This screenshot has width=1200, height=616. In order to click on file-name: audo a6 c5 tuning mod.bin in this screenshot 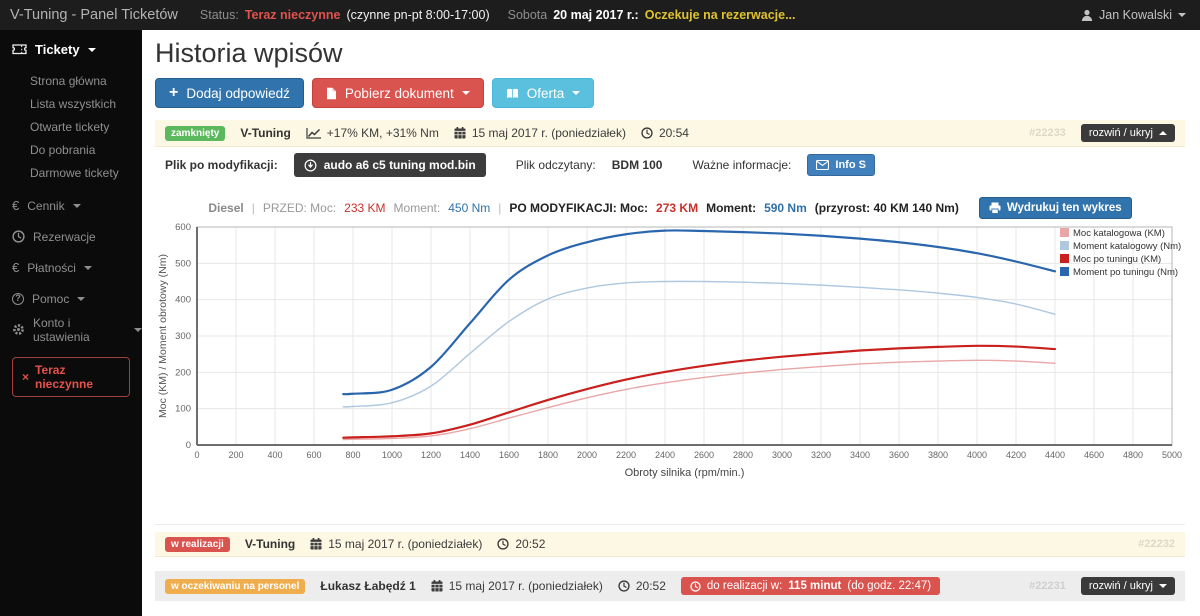, I will do `click(399, 165)`.